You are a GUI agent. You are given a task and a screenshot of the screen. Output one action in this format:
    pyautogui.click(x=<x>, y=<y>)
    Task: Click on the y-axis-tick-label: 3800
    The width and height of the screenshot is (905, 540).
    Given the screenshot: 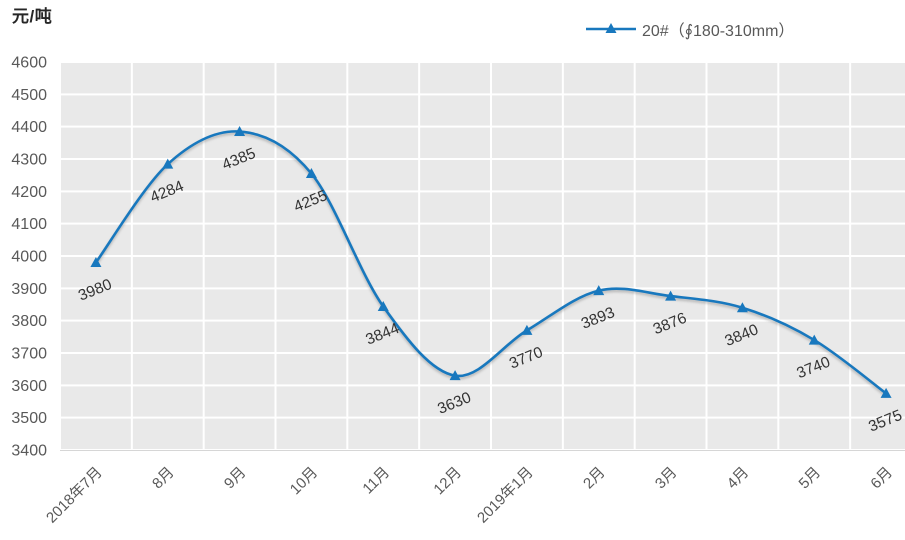 What is the action you would take?
    pyautogui.click(x=29, y=321)
    